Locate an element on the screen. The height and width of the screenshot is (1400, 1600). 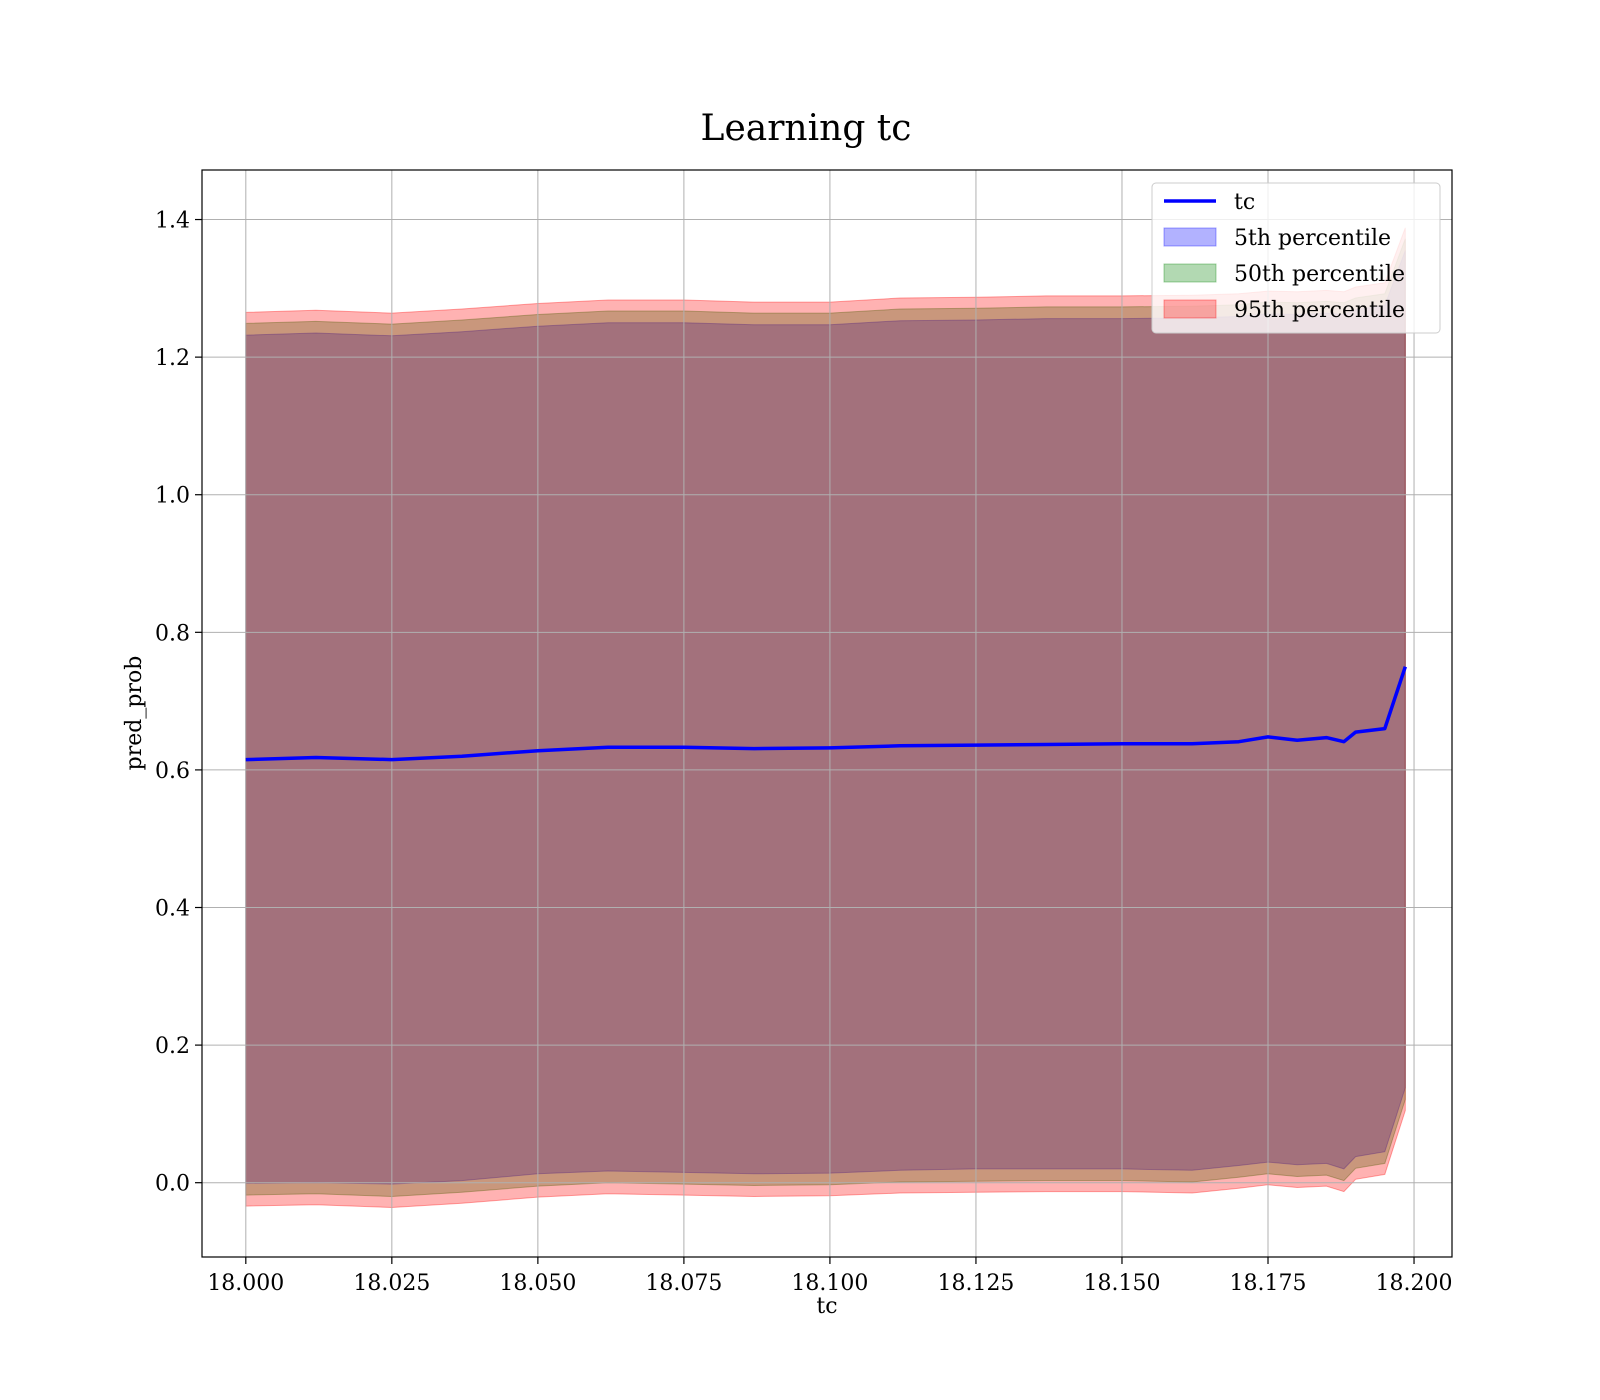
y-tick-label: 1.0 is located at coordinates (172, 496).